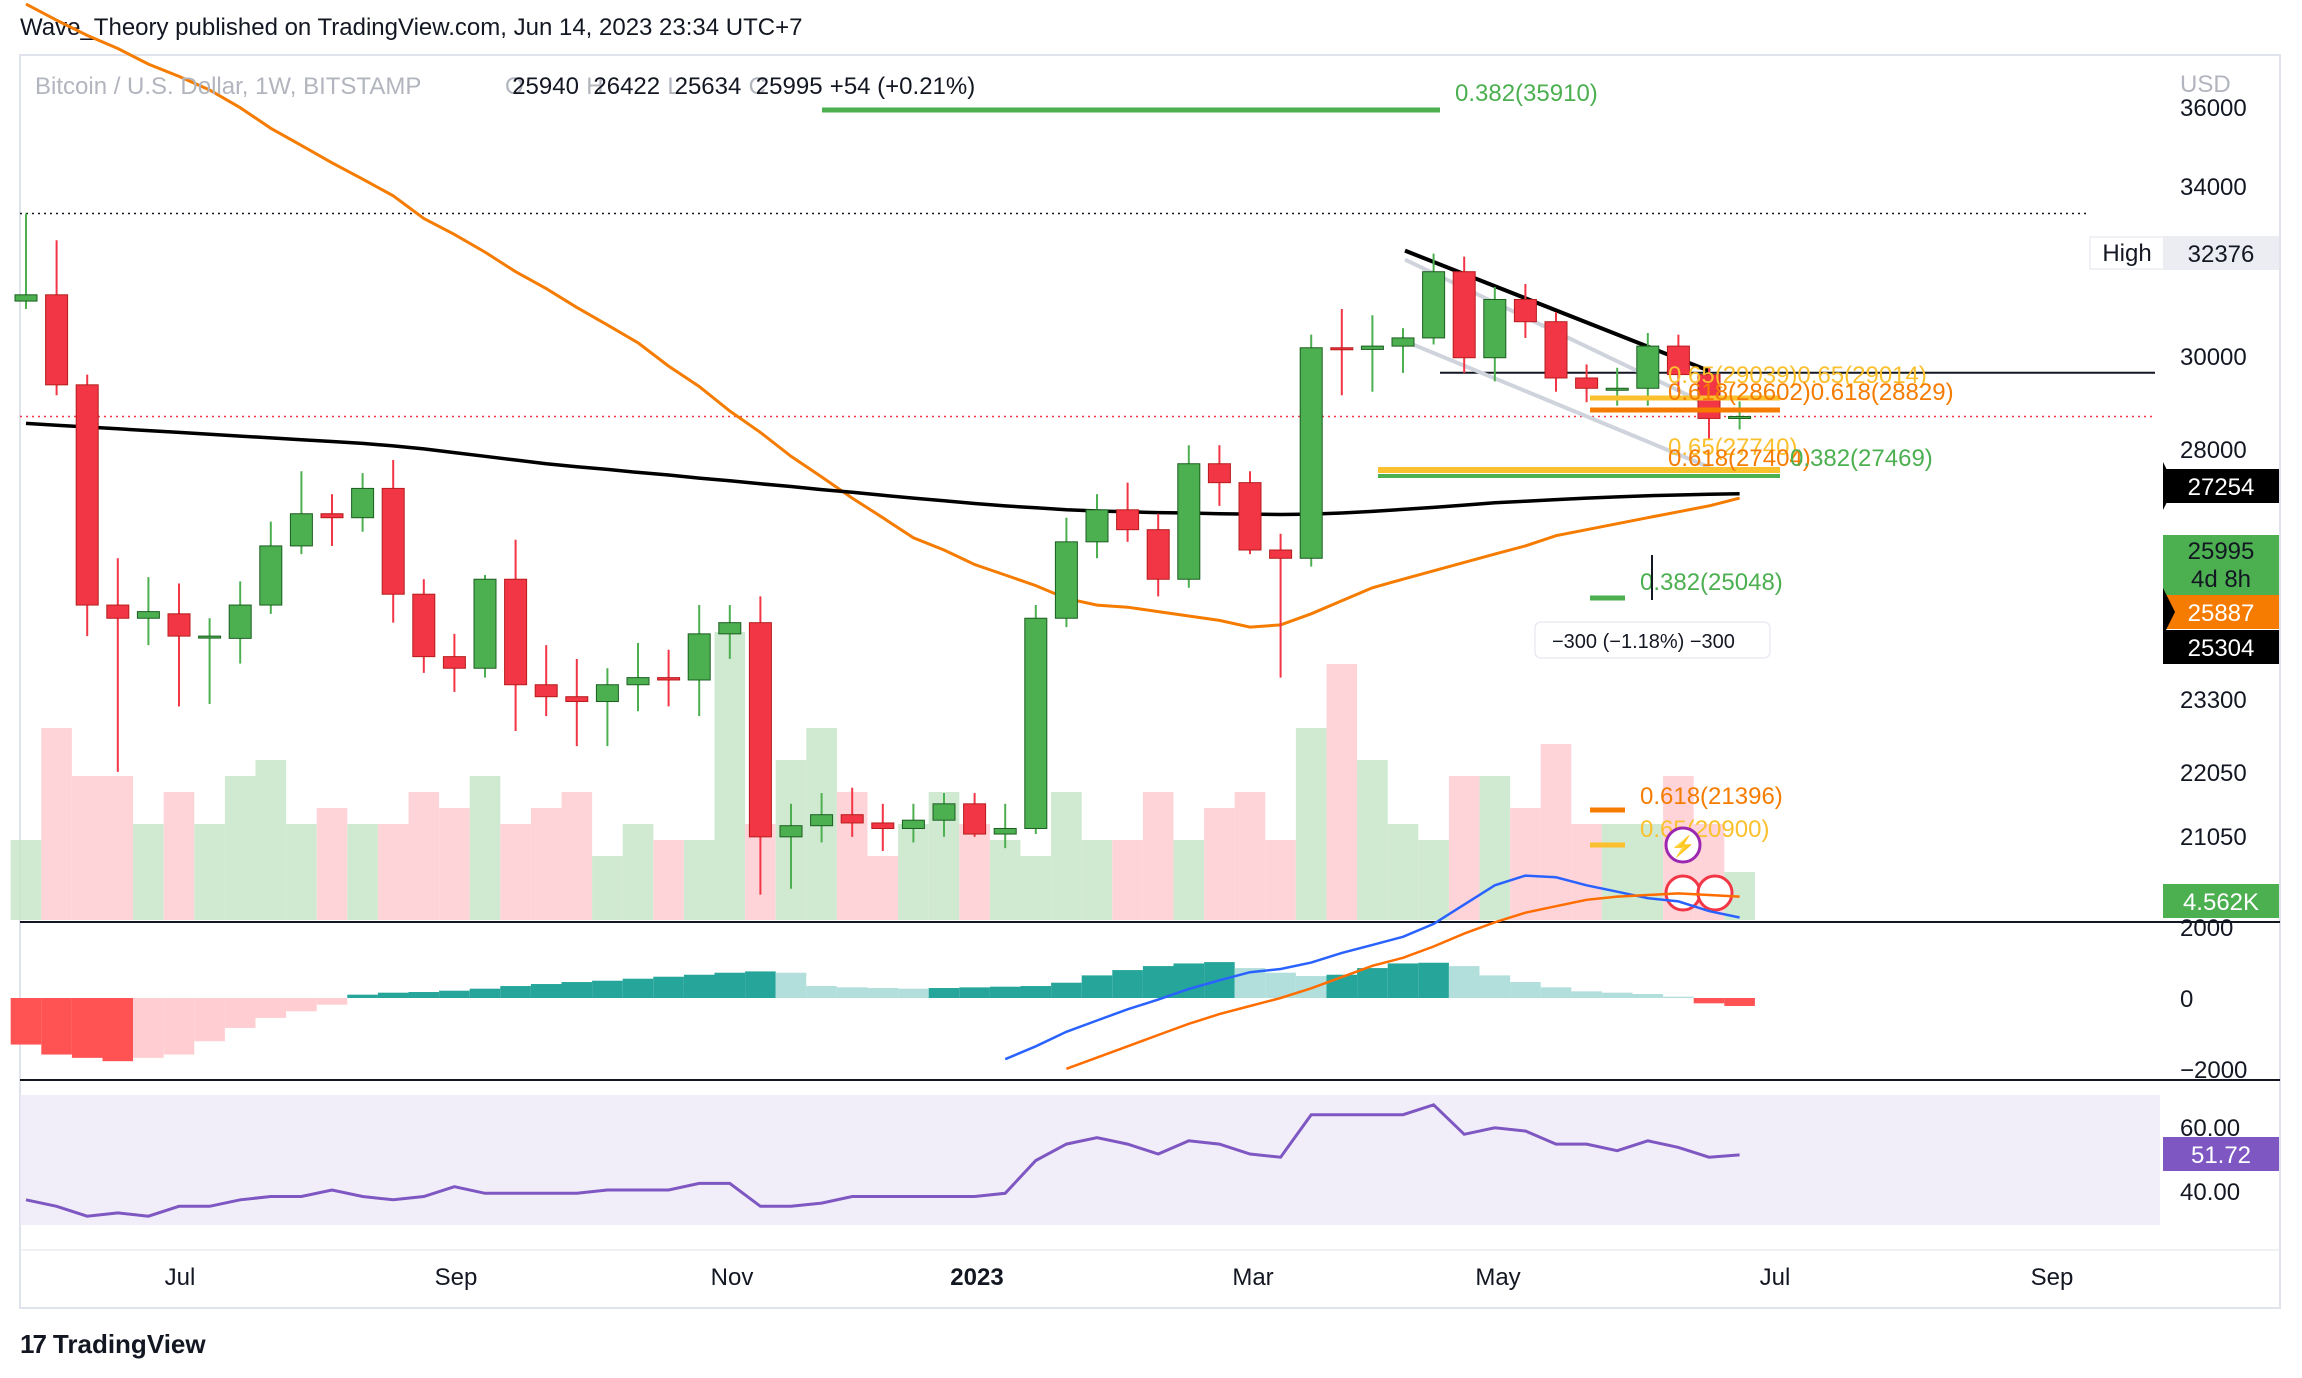 The image size is (2302, 1378). I want to click on symbol-name: Bitcoin / U.S. Dollar, 1W, BITSTAMP, so click(228, 86).